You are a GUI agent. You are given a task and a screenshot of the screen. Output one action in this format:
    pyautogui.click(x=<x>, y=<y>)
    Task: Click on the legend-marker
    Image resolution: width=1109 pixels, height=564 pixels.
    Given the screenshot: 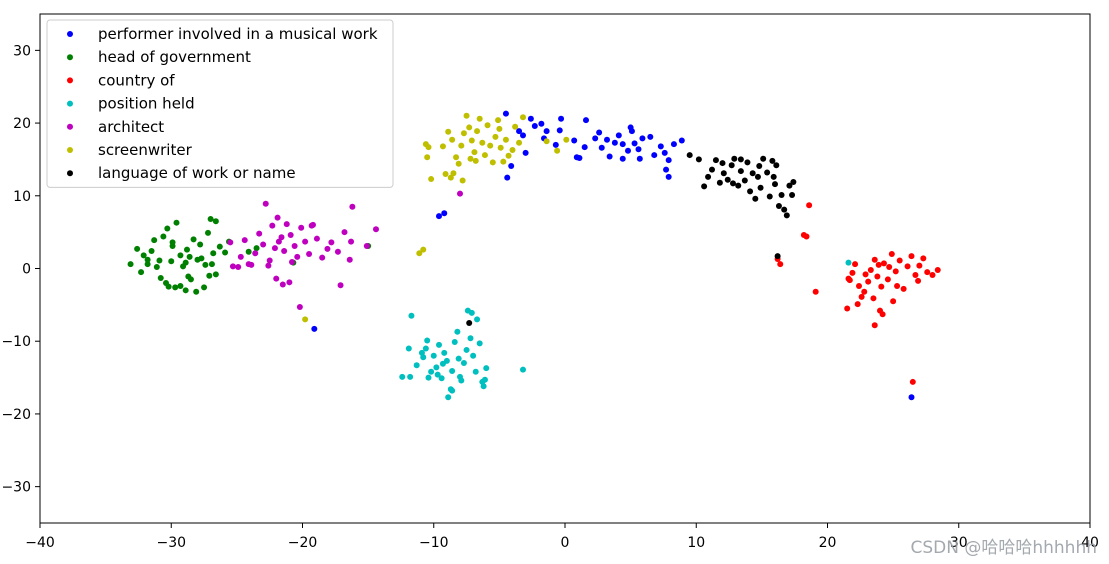 What is the action you would take?
    pyautogui.click(x=70, y=103)
    